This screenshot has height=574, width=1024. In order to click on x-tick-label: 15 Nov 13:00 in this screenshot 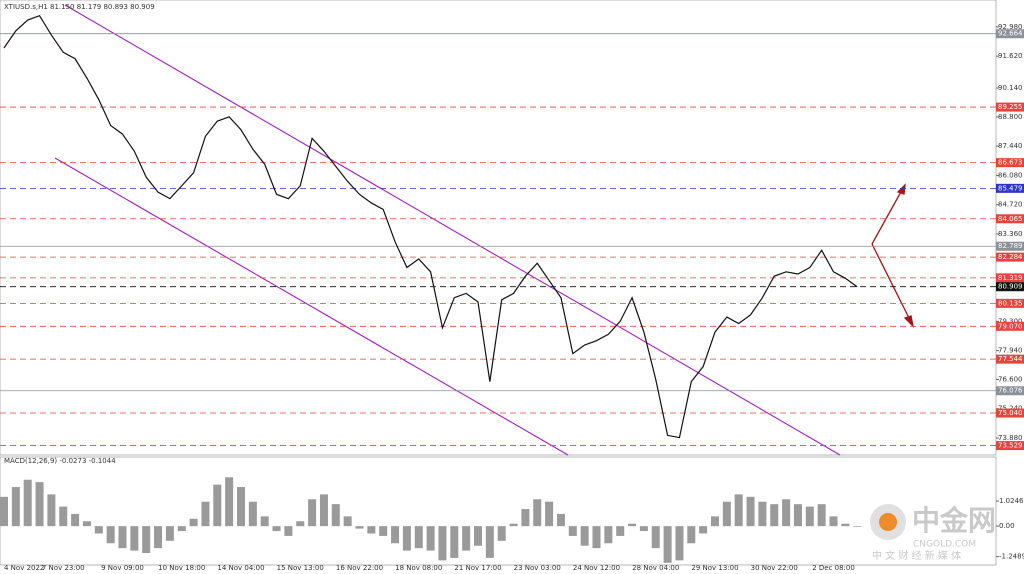, I will do `click(300, 568)`.